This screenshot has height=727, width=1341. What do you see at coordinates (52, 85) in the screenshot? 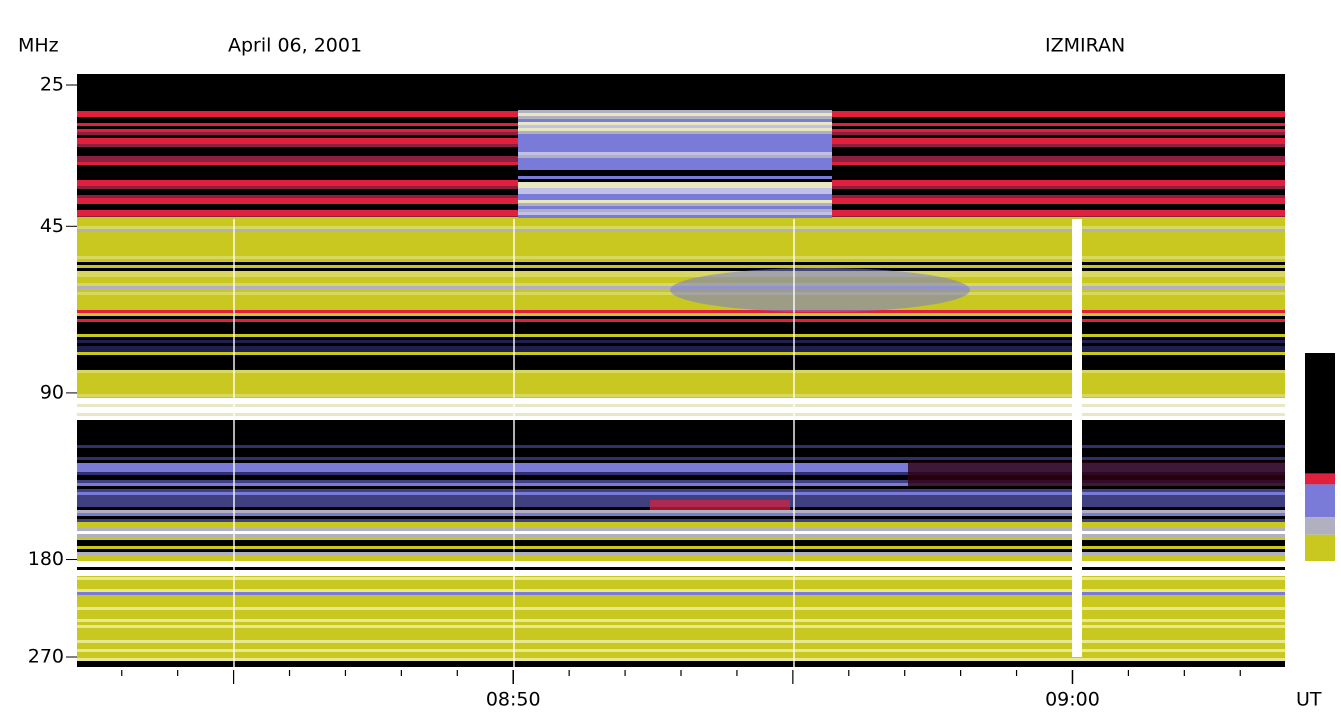
I see `y-tick-label: 25` at bounding box center [52, 85].